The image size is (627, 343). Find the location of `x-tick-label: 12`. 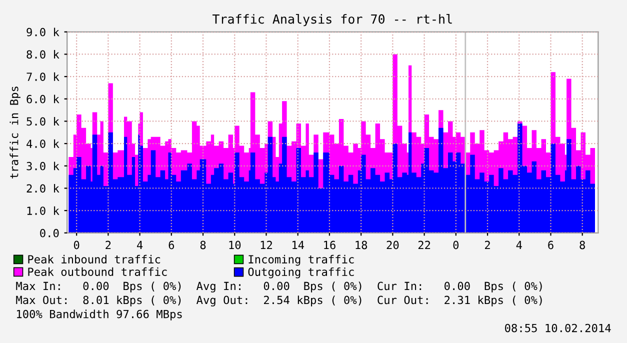

x-tick-label: 12 is located at coordinates (266, 245).